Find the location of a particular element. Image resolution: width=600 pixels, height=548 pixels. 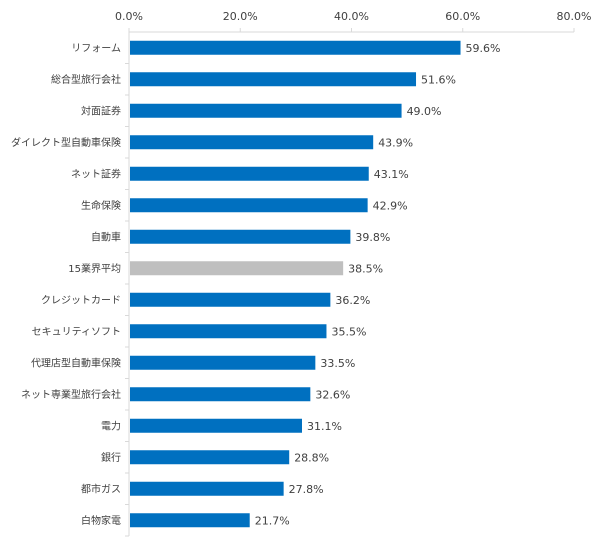

category-label: 都市ガス is located at coordinates (101, 488).